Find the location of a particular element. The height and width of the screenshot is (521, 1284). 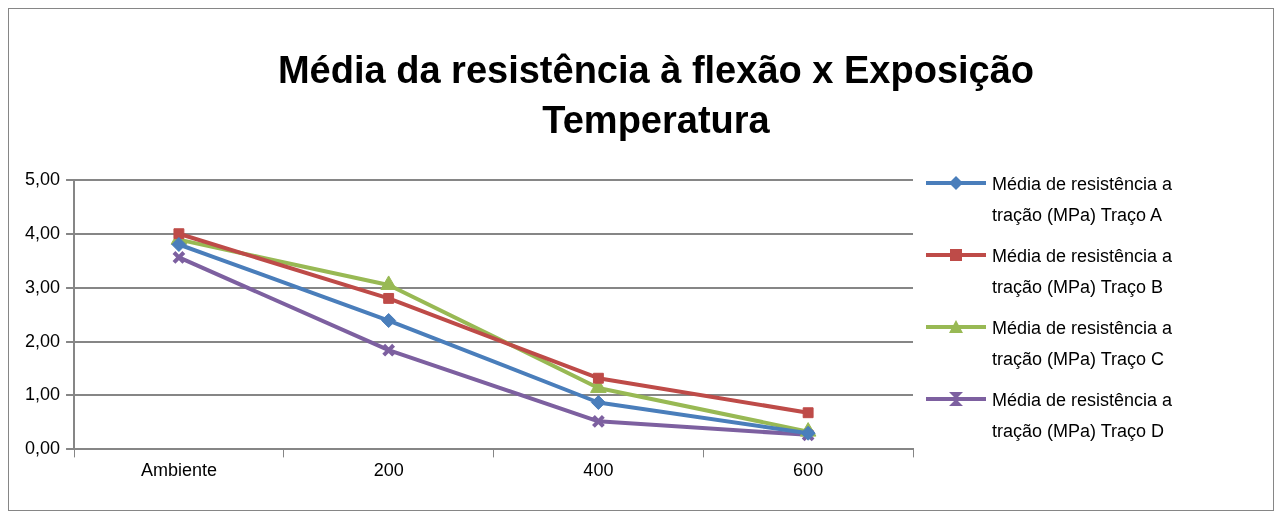

y-tick-label: 1,00 is located at coordinates (42, 394).